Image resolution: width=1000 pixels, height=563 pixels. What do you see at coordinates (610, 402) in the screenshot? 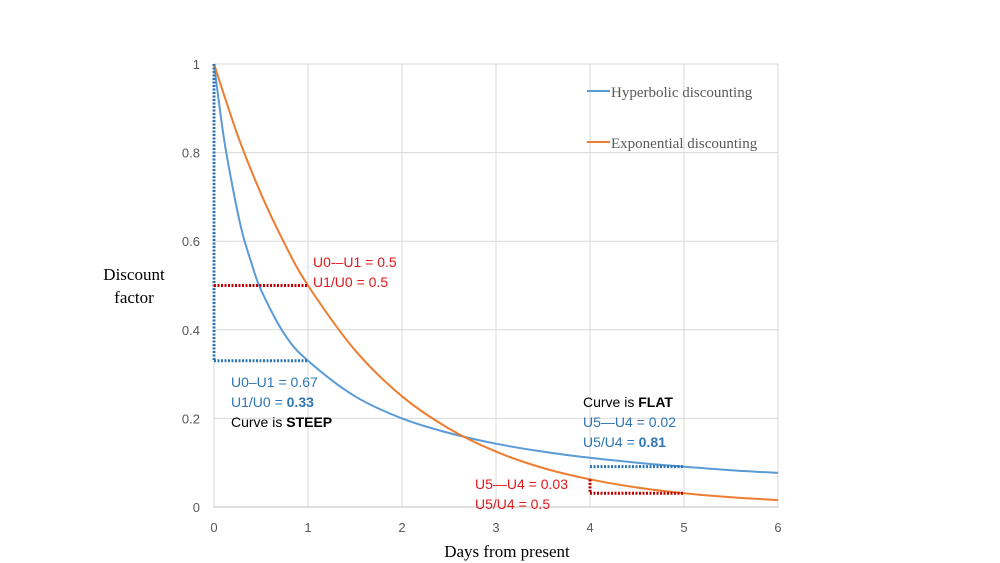
I see `annotation-curve-flat-prefix: Curve is` at bounding box center [610, 402].